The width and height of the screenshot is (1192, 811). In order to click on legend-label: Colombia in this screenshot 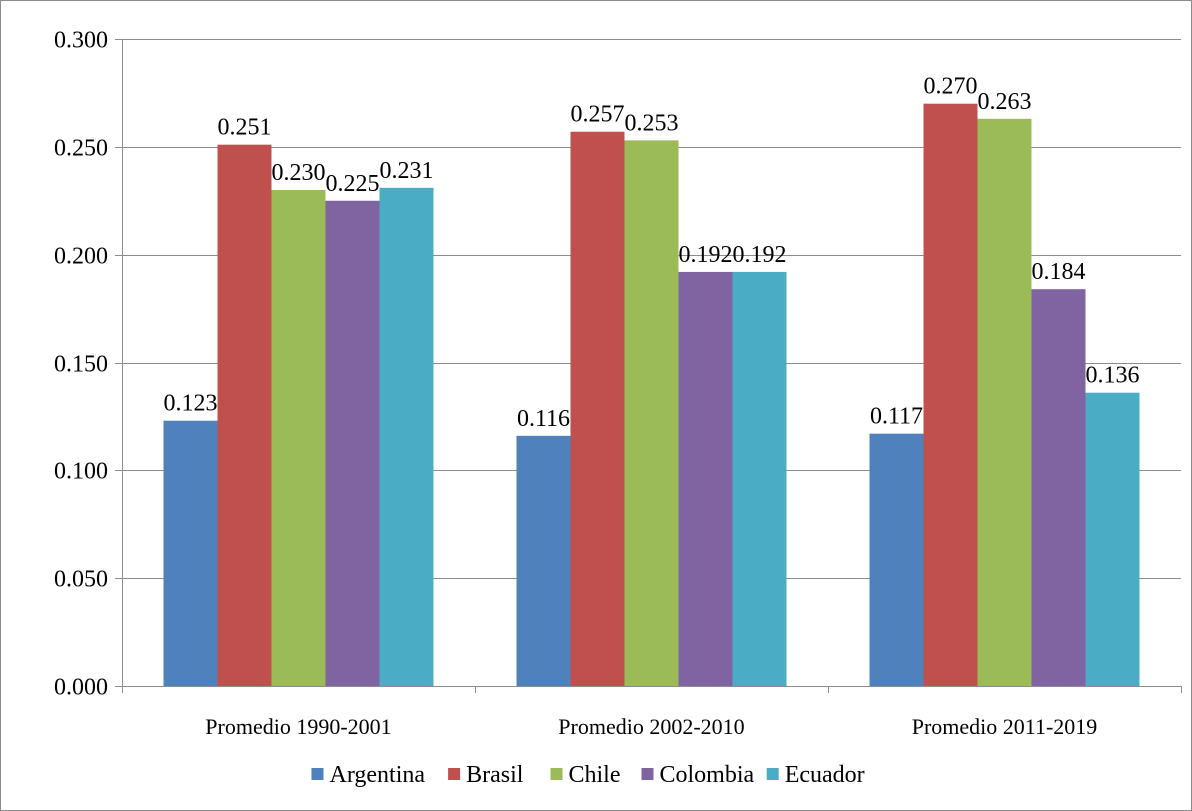, I will do `click(707, 775)`.